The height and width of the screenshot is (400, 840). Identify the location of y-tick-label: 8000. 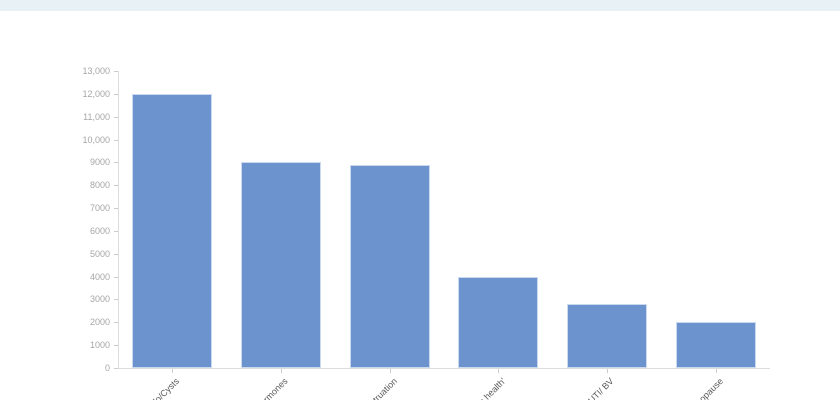
(99, 185).